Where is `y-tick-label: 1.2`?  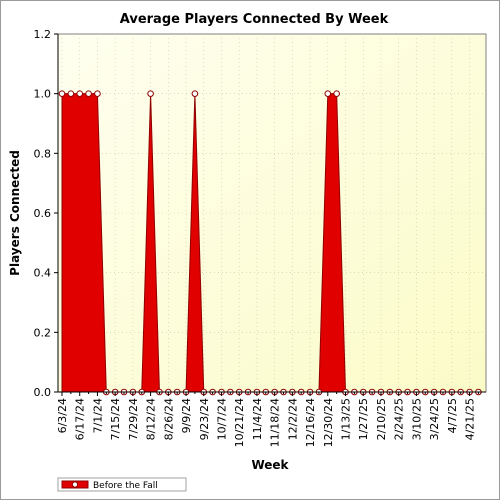 y-tick-label: 1.2 is located at coordinates (43, 34).